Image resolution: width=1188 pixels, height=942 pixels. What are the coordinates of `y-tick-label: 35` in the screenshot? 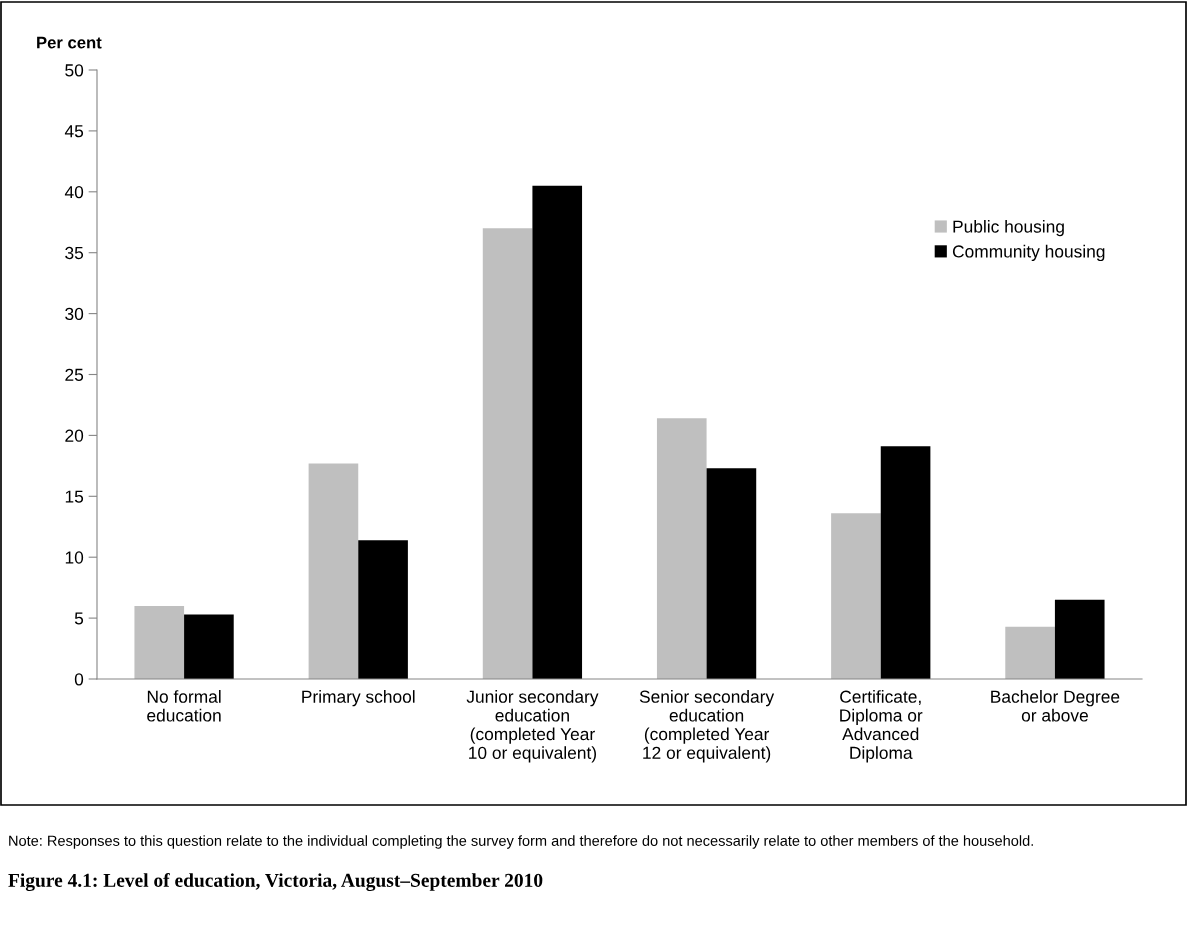 It's located at (74, 253).